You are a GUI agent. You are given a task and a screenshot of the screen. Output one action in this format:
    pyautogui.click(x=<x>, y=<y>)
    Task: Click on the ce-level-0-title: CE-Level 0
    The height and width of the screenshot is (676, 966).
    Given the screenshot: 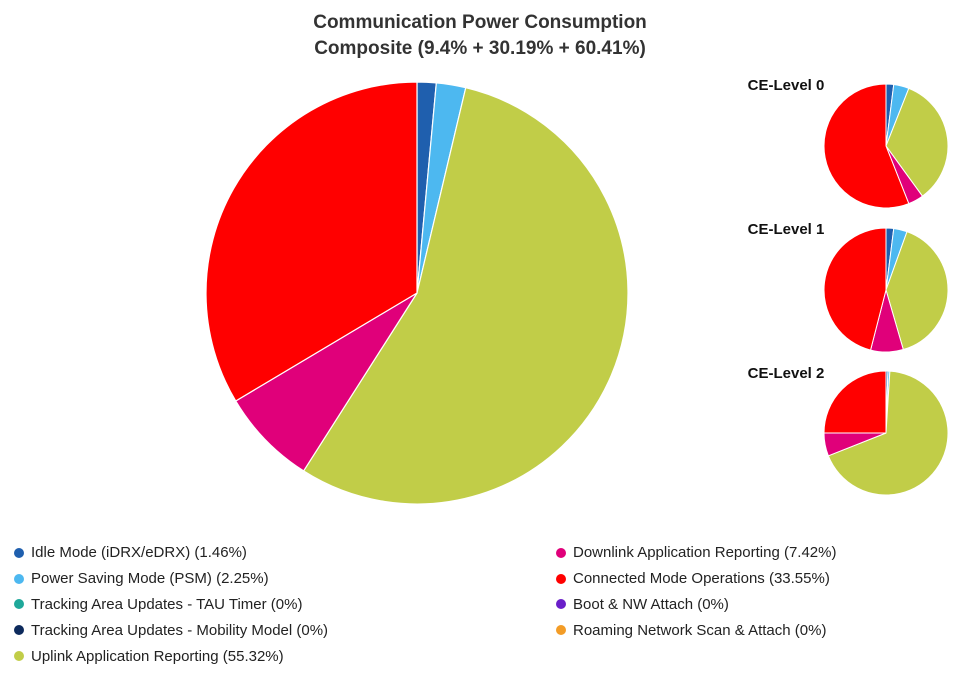 What is the action you would take?
    pyautogui.click(x=786, y=85)
    